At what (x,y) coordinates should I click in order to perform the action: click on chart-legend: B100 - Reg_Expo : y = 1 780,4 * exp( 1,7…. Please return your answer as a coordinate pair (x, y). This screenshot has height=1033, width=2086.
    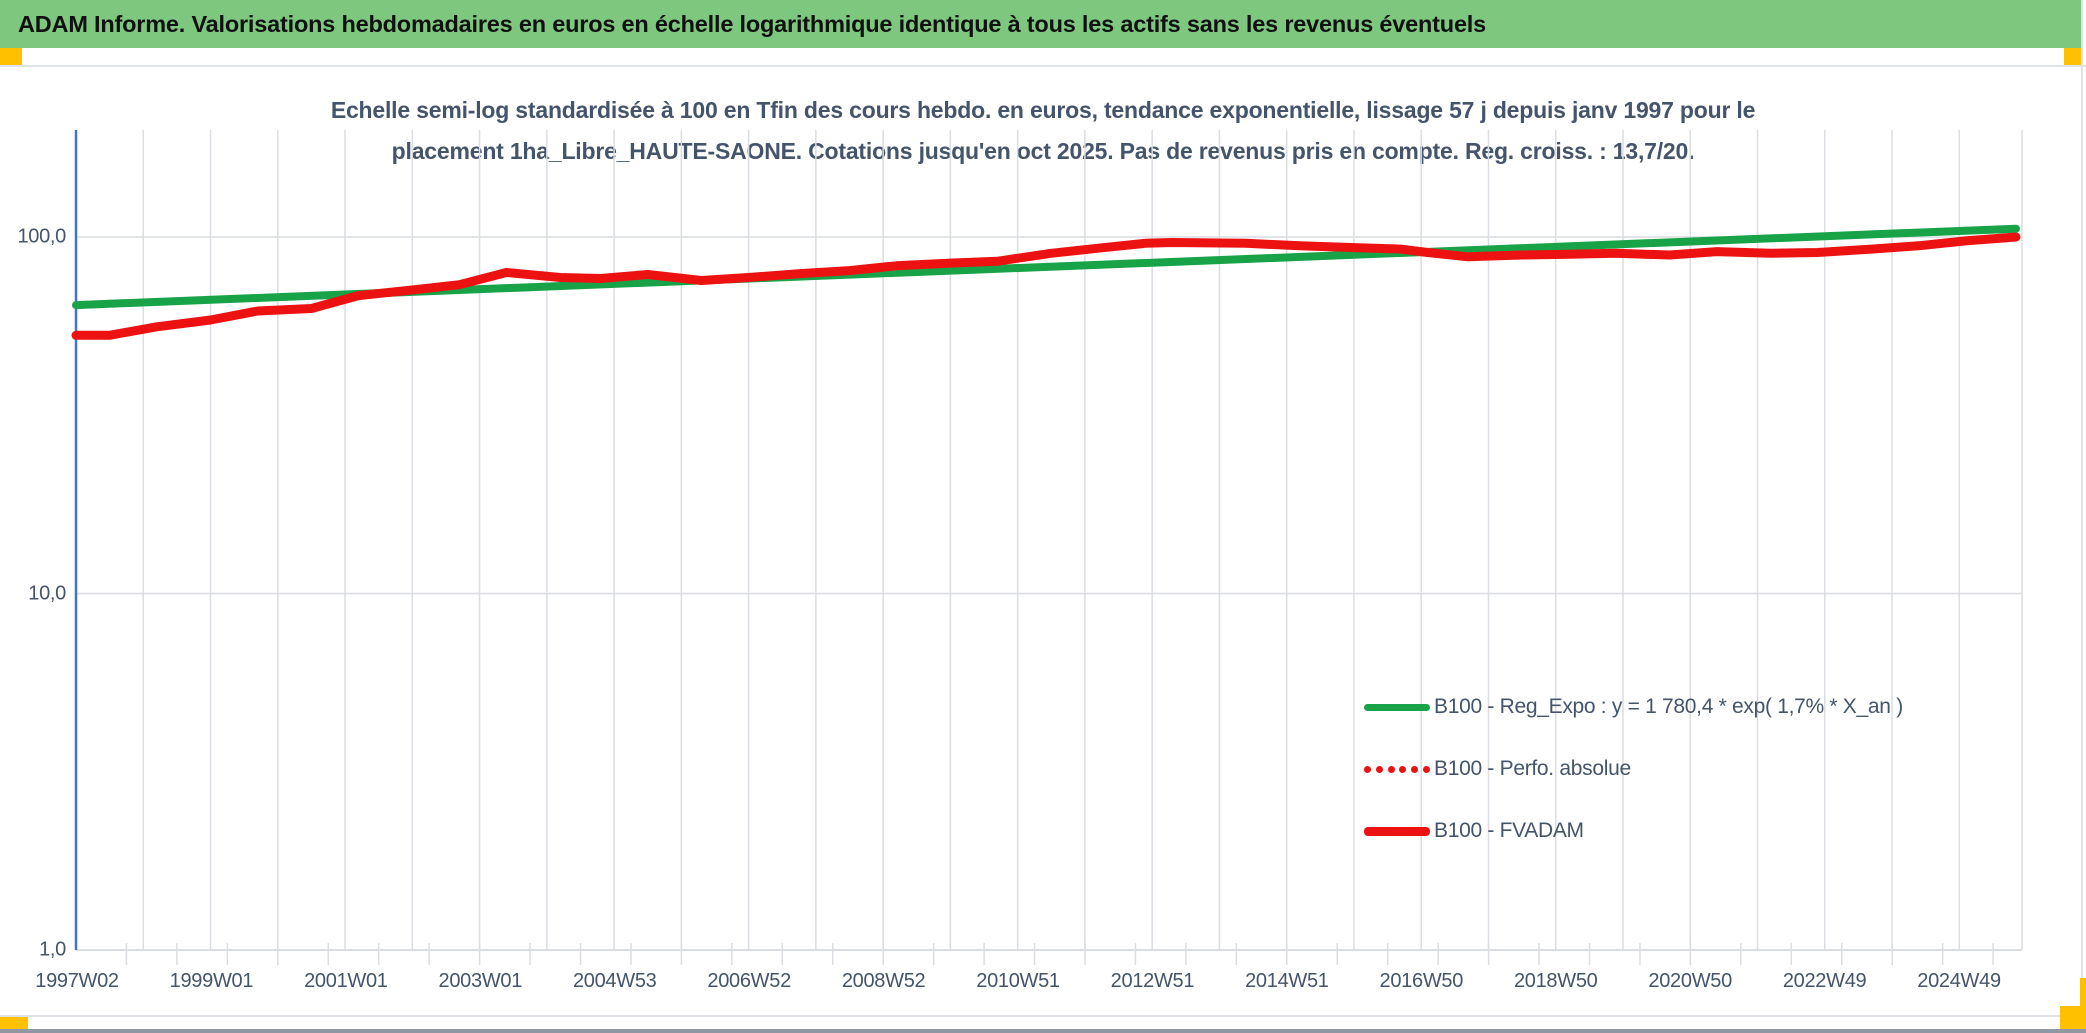
    Looking at the image, I should click on (1633, 785).